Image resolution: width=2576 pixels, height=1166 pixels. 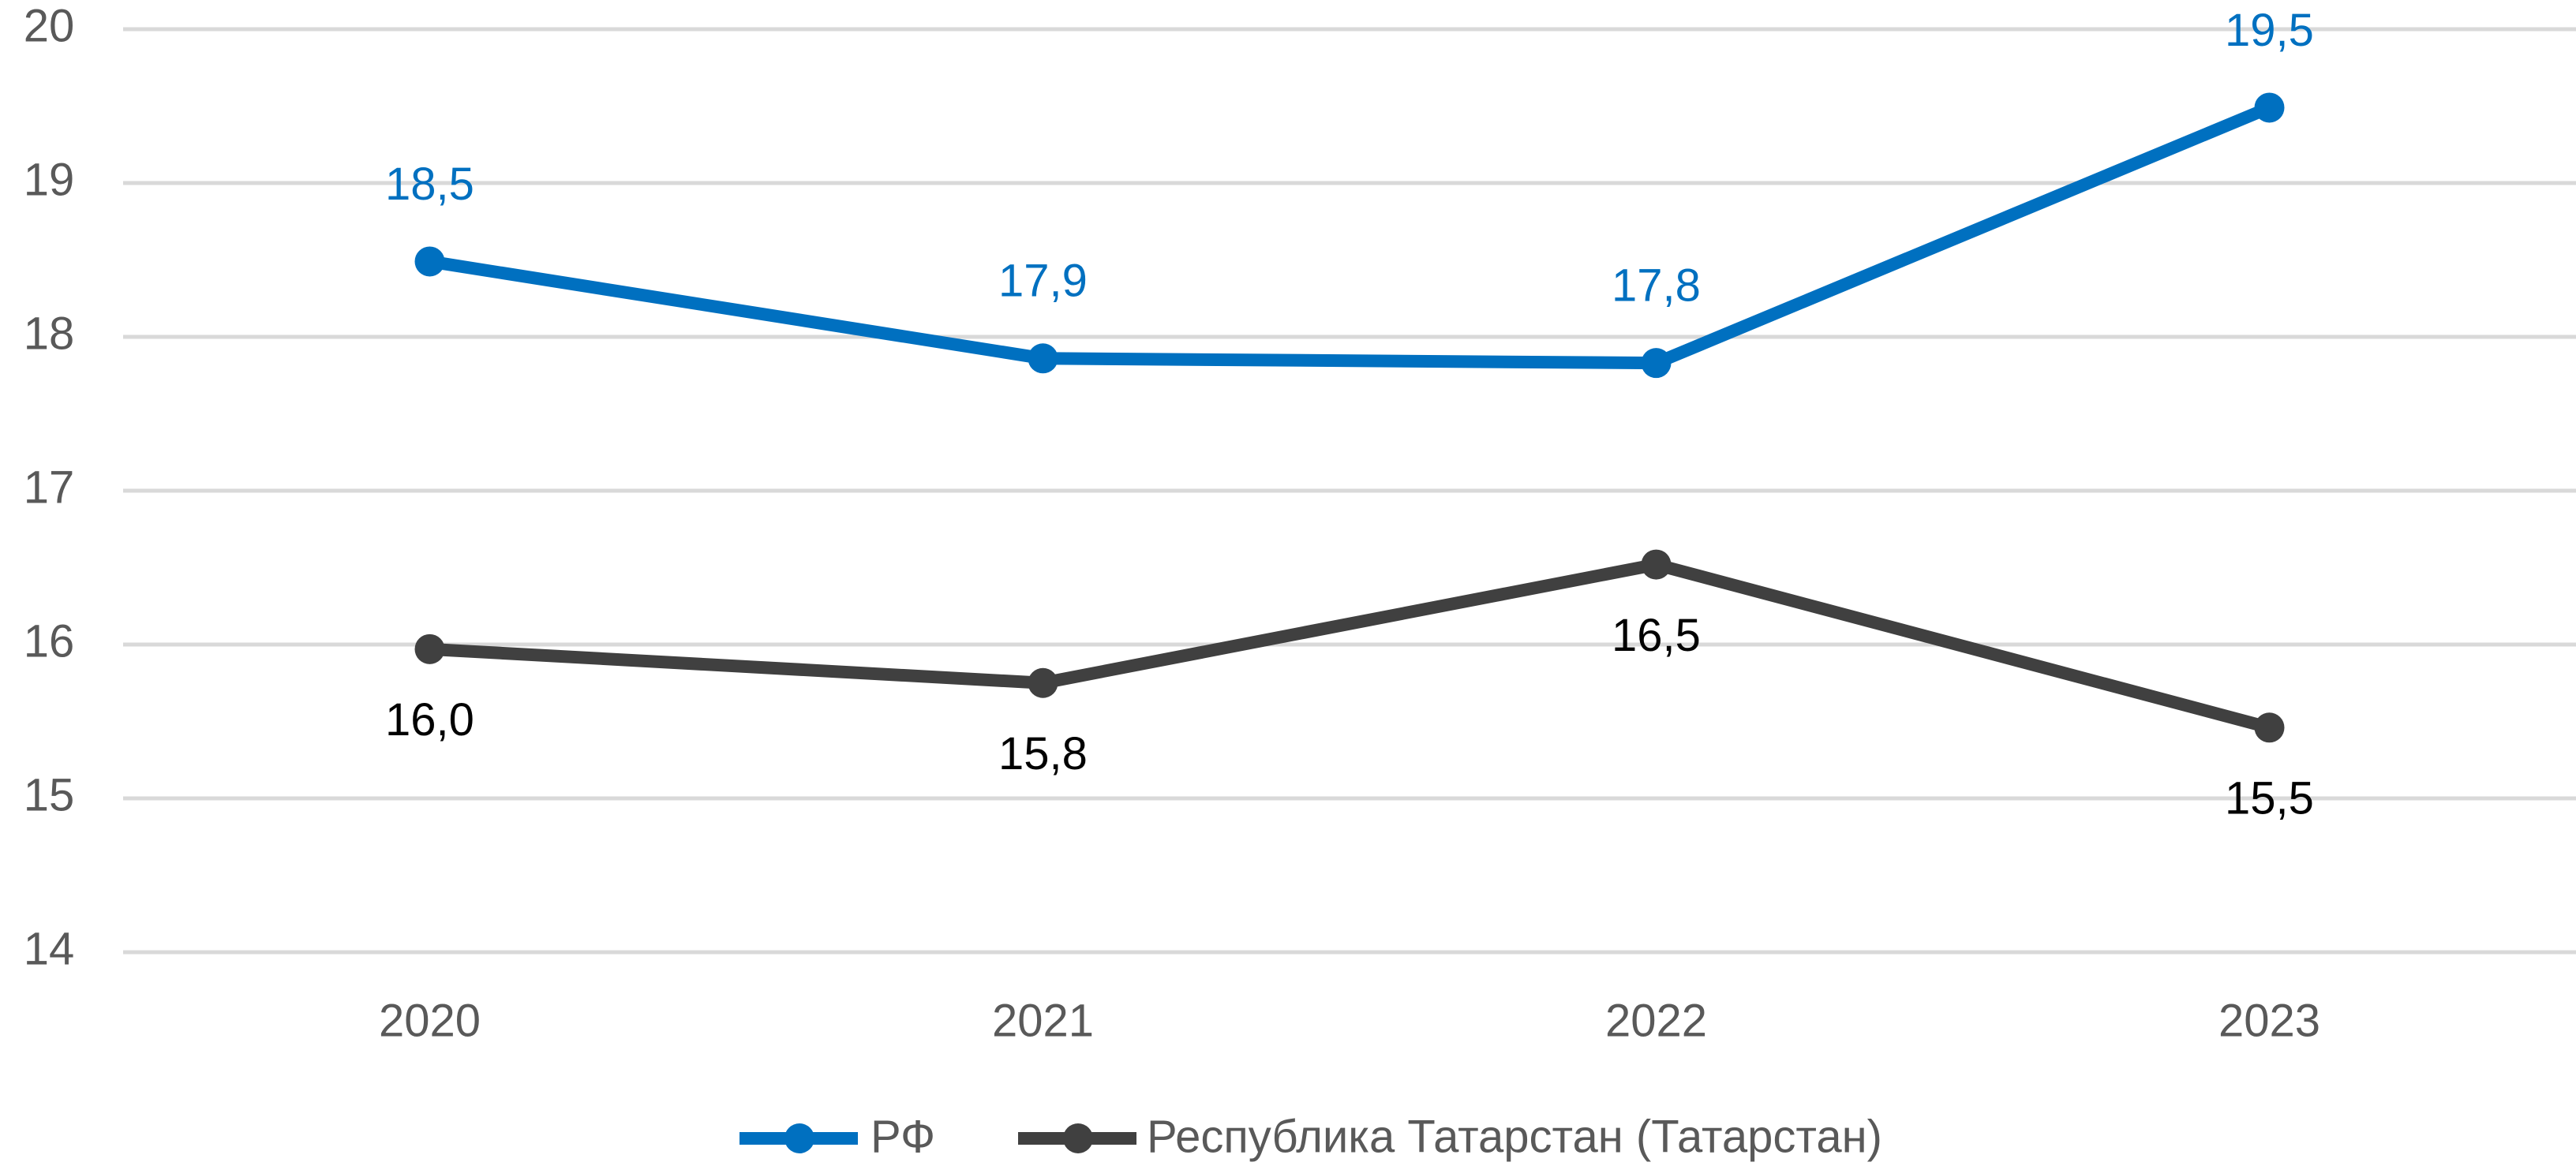 I want to click on y-tick-label: 16, so click(x=49, y=641).